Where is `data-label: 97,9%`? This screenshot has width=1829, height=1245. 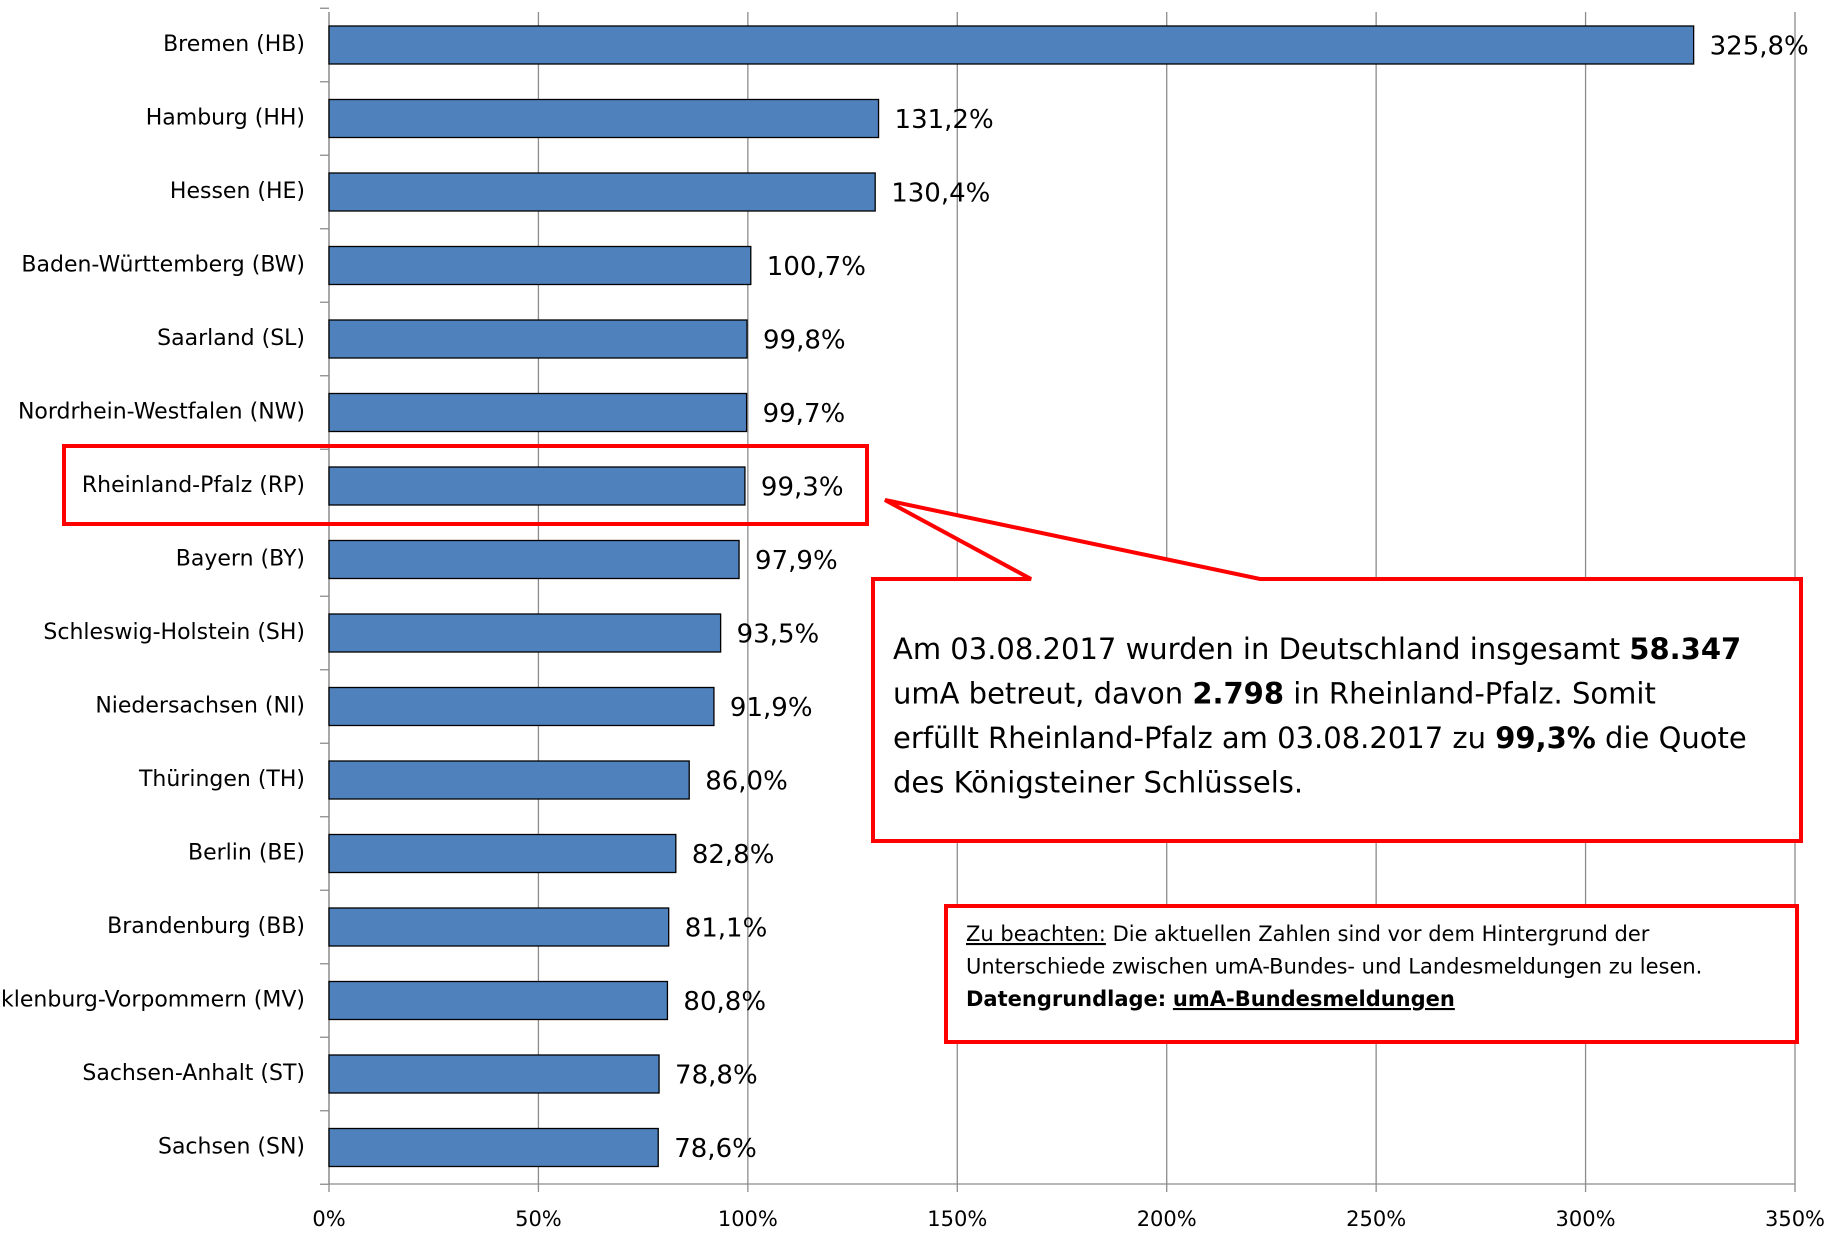
data-label: 97,9% is located at coordinates (796, 561).